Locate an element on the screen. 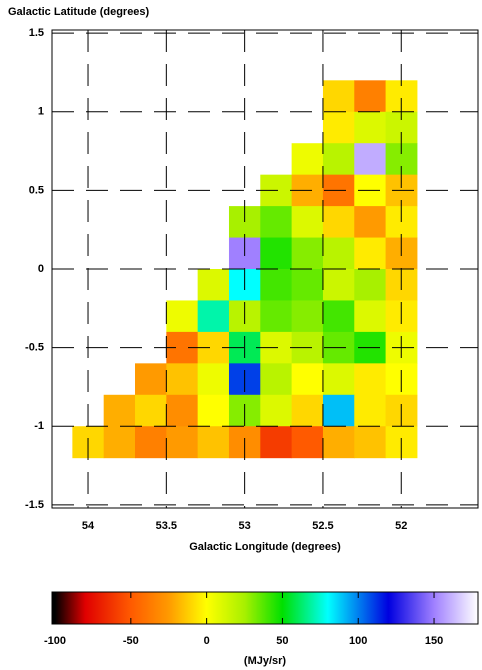 The image size is (482, 670). x-tick-label: 54 is located at coordinates (88, 526).